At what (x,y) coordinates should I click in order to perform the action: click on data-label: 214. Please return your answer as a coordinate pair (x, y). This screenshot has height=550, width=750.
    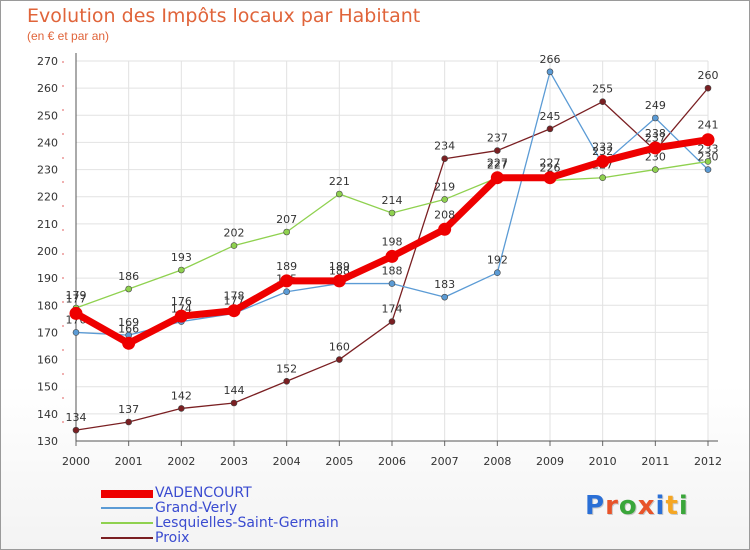
    Looking at the image, I should click on (392, 200).